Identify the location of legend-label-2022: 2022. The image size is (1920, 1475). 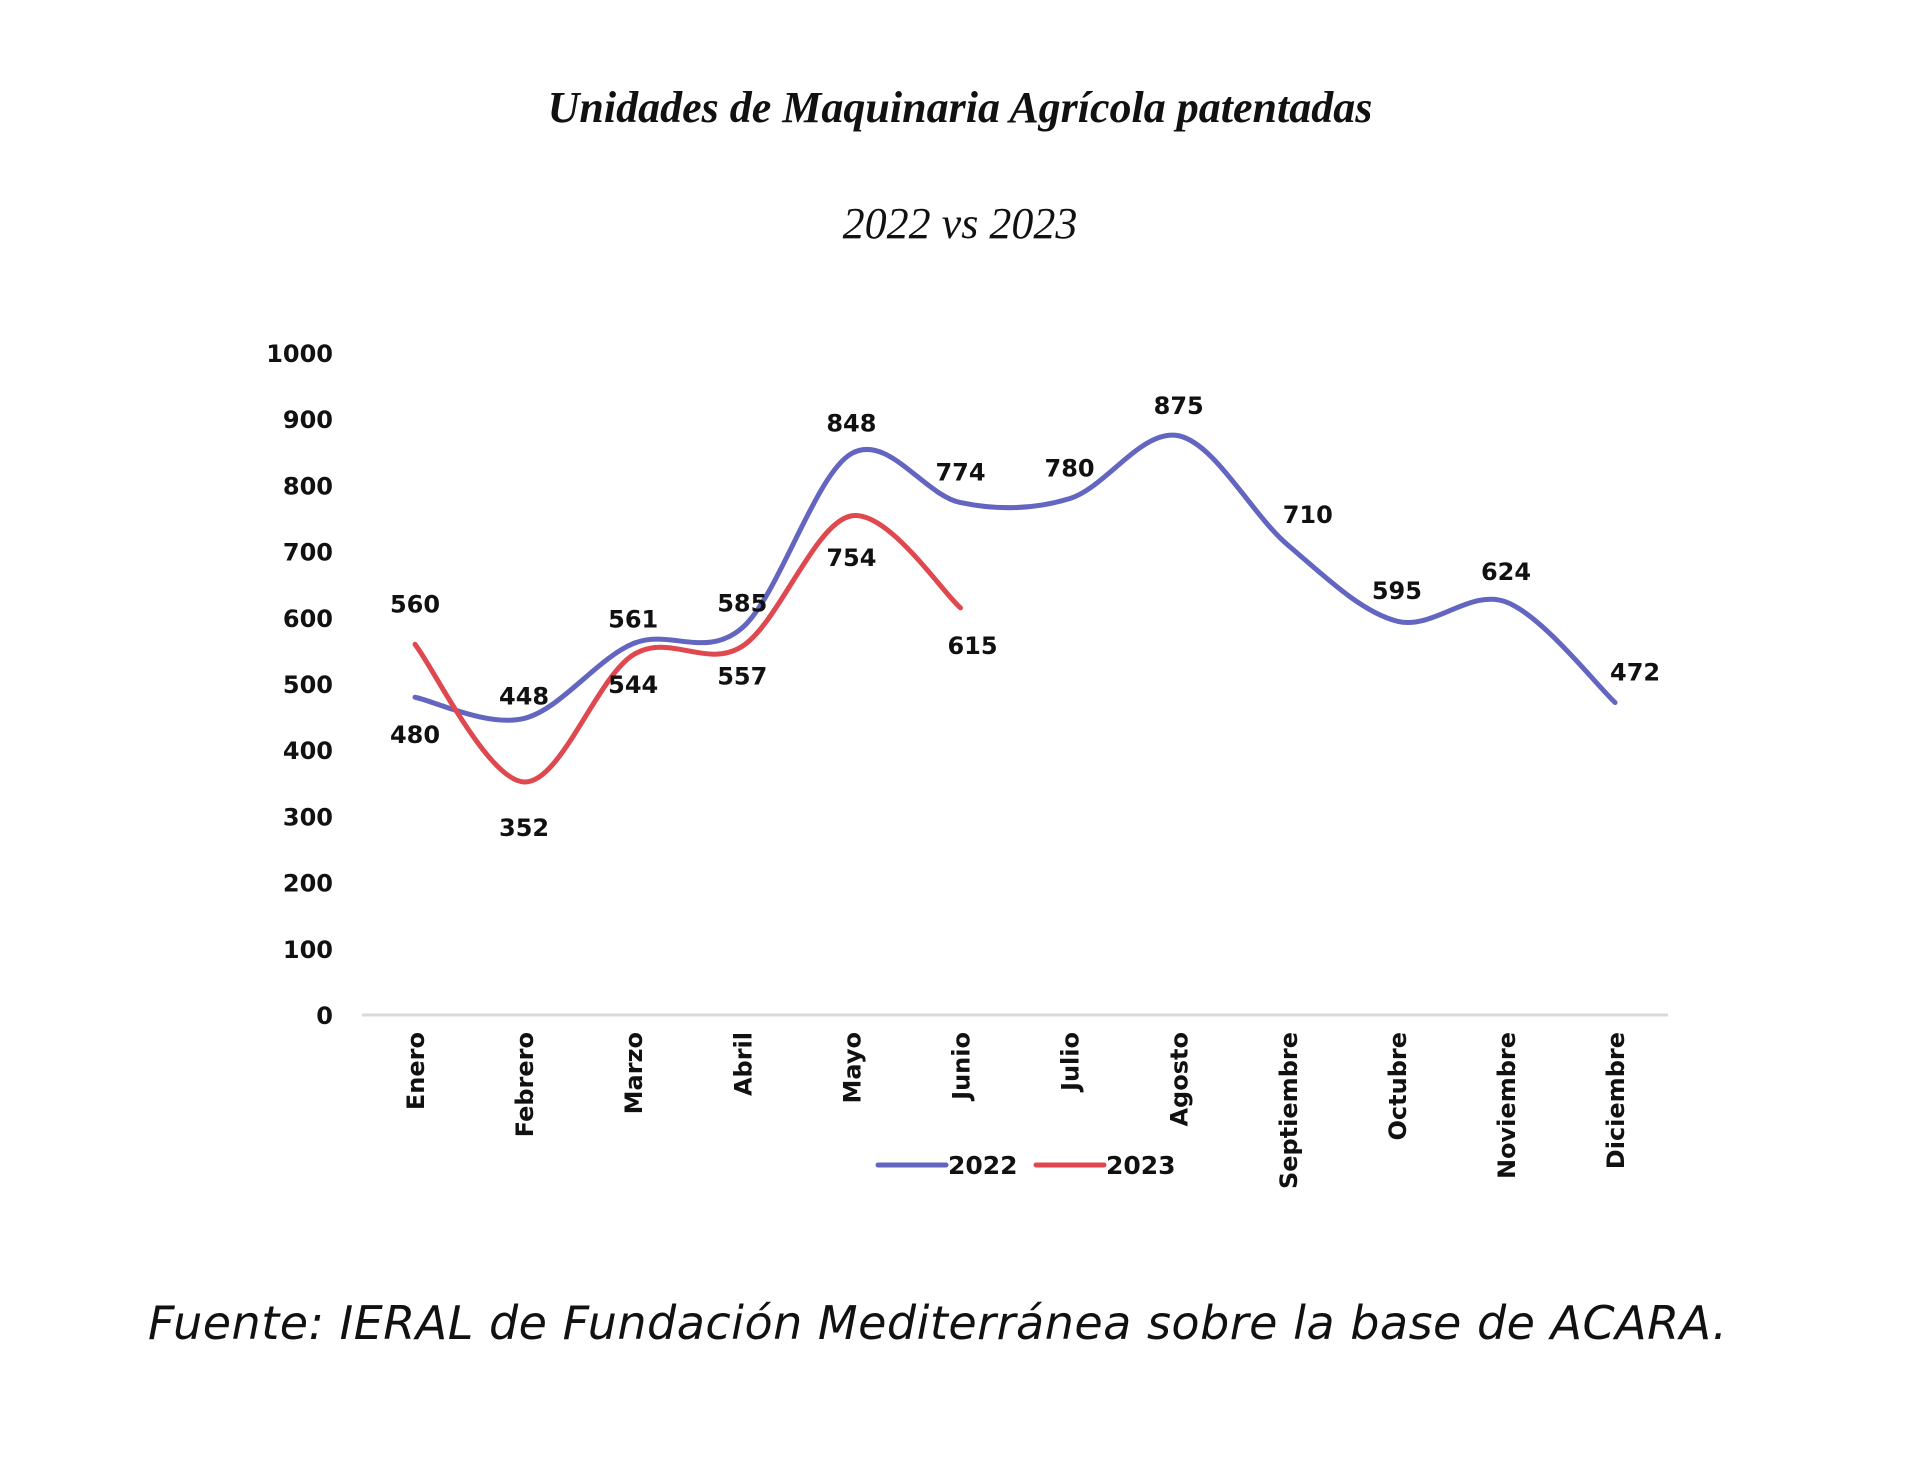
(983, 1165).